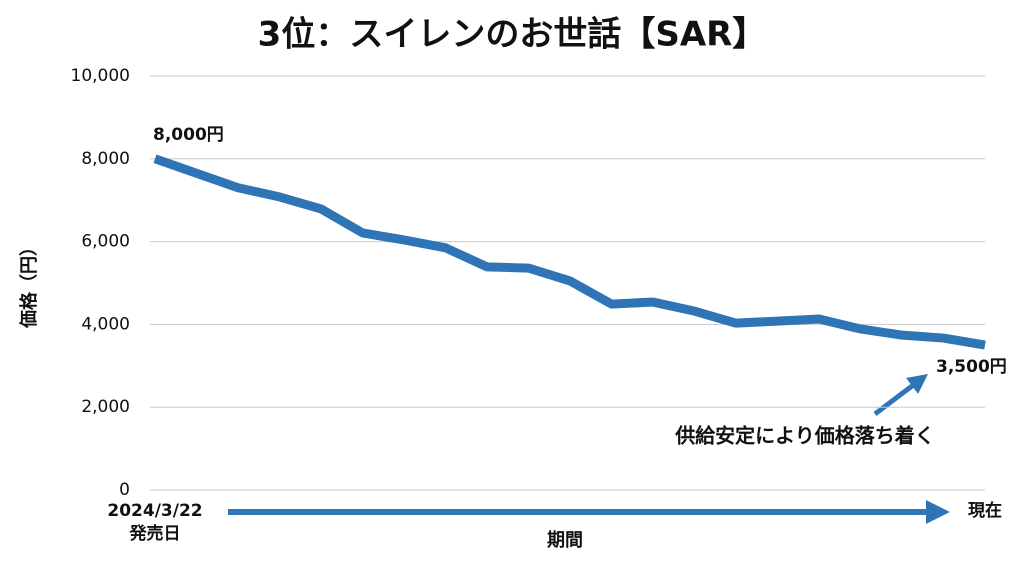 The width and height of the screenshot is (1024, 562). Describe the element at coordinates (105, 159) in the screenshot. I see `y-tick-label: 8,000` at that location.